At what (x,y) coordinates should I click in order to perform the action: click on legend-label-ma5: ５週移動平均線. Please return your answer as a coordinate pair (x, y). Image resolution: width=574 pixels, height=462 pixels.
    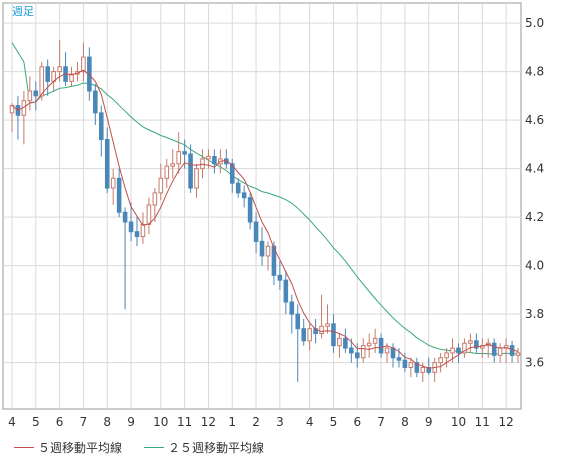
    Looking at the image, I should click on (80, 447).